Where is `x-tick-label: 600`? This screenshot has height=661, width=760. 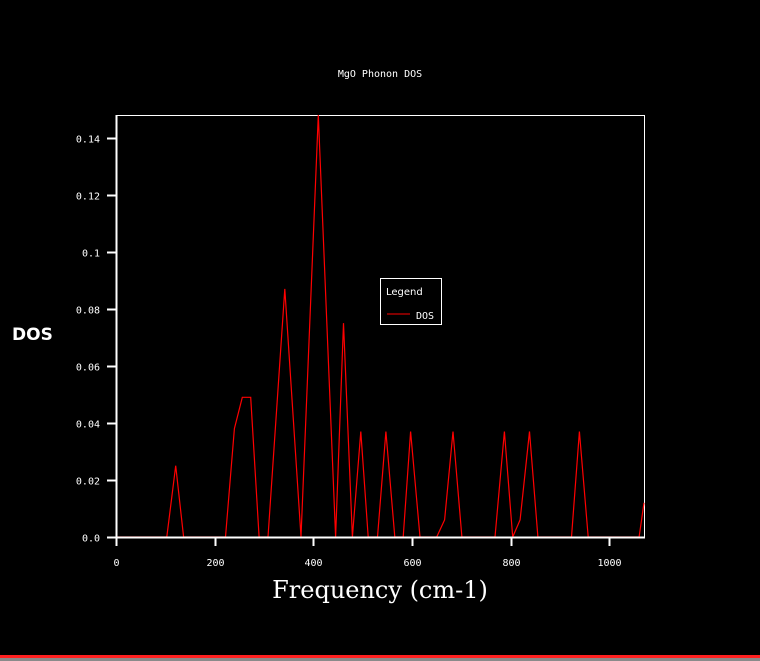 x-tick-label: 600 is located at coordinates (412, 563).